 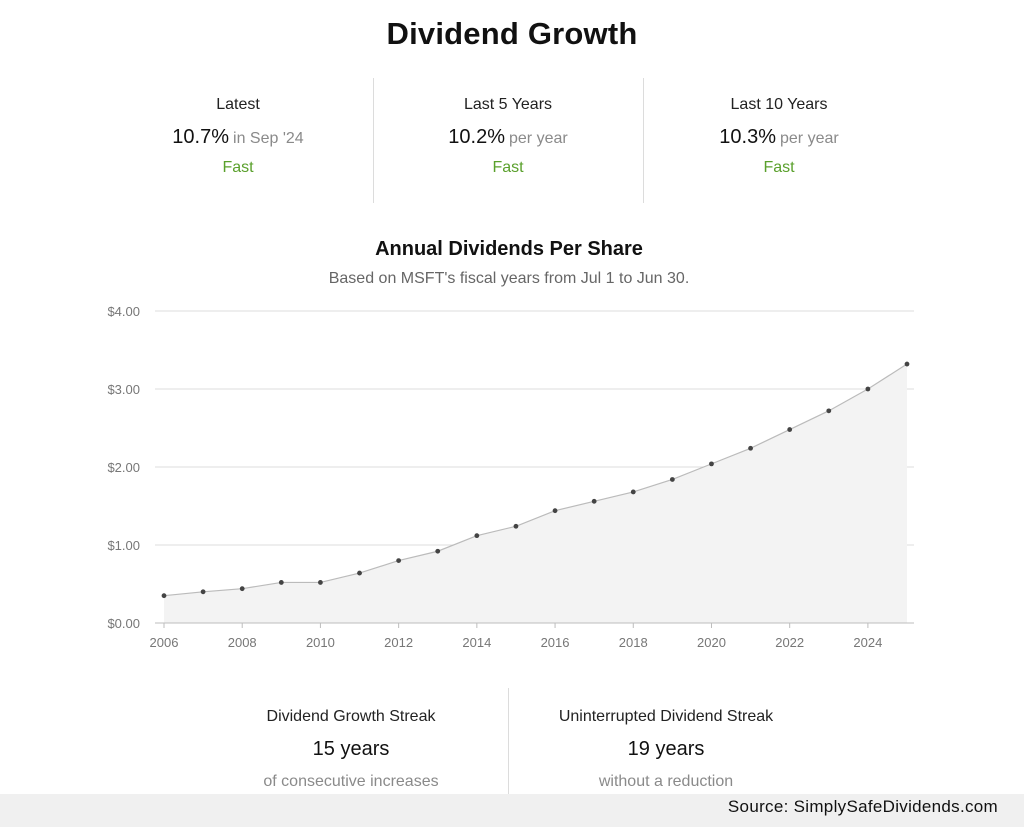 What do you see at coordinates (666, 716) in the screenshot?
I see `streak-label: Uninterrupted Dividend Streak` at bounding box center [666, 716].